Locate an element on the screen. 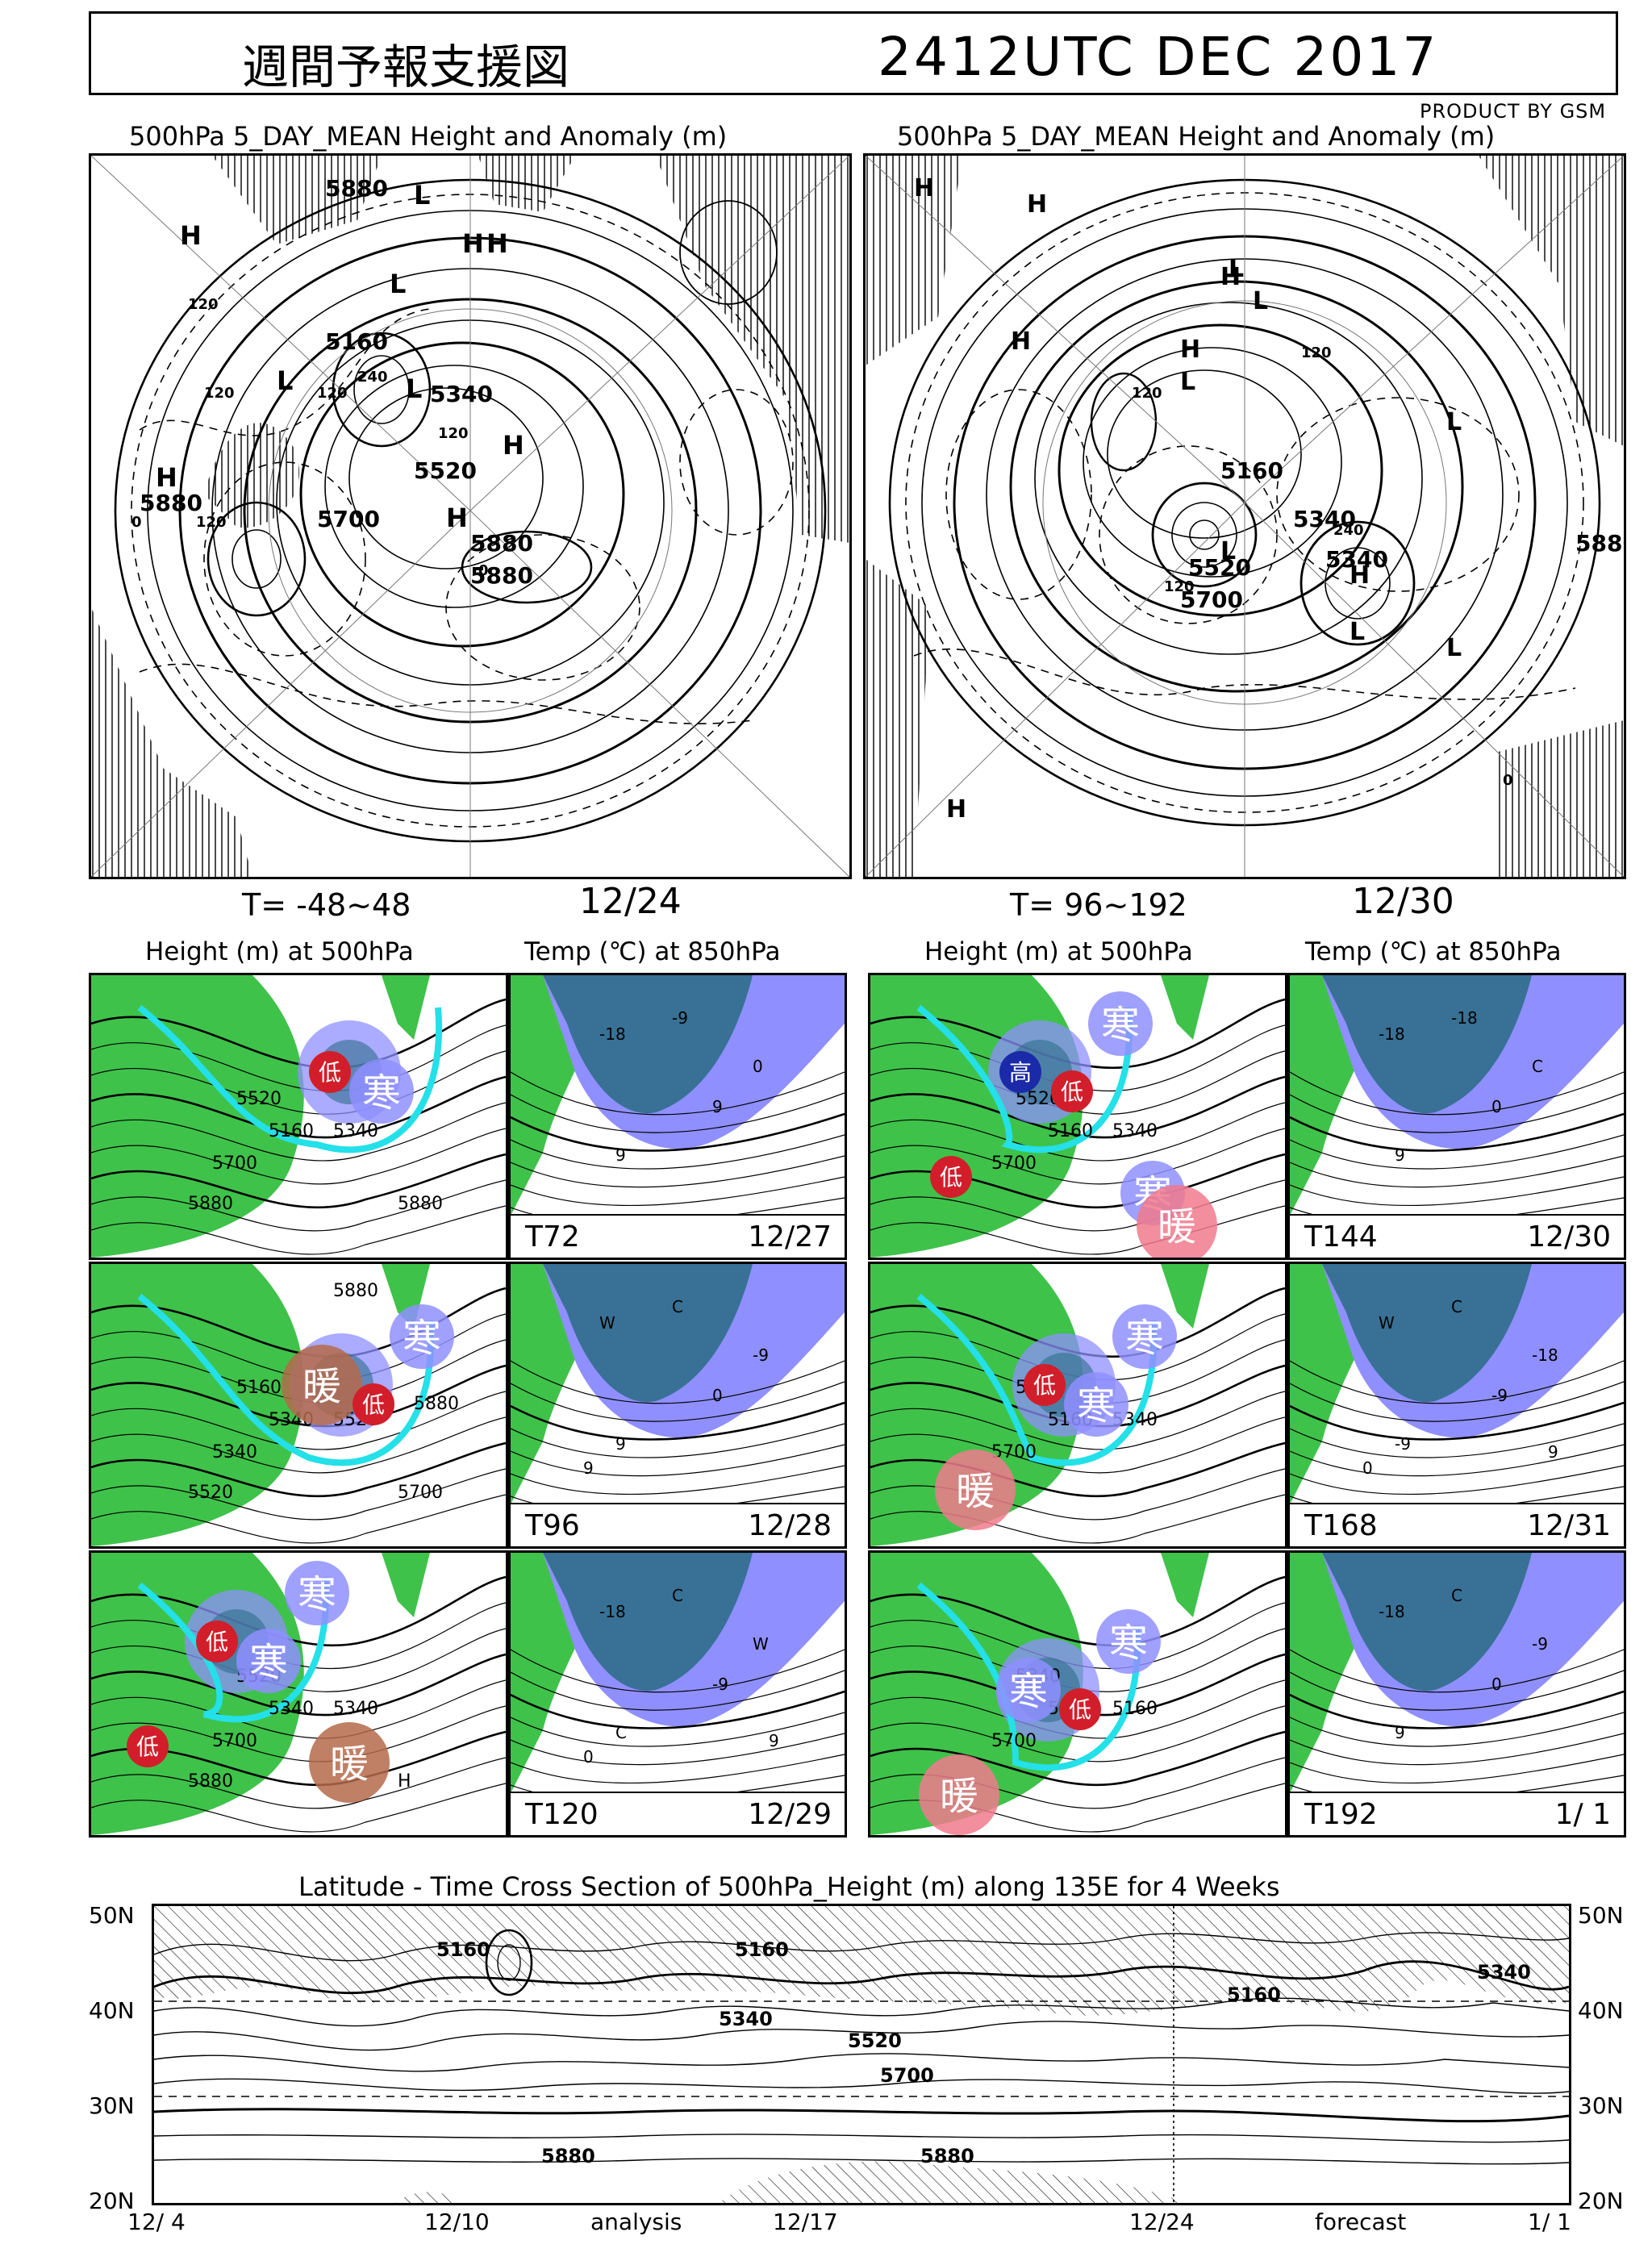  jet-stream-arrow is located at coordinates (1037, 1380).